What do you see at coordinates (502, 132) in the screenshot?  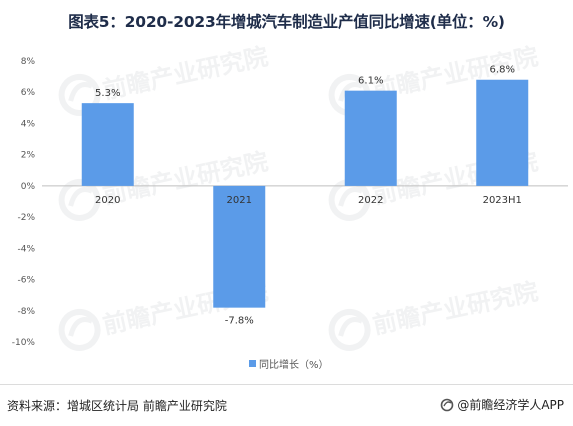 I see `bar-2023H1` at bounding box center [502, 132].